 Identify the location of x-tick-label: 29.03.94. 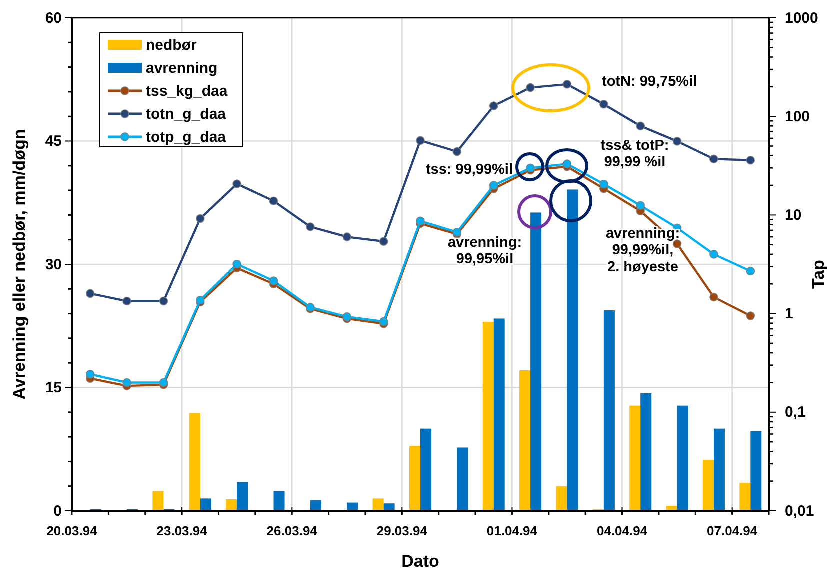
(402, 530).